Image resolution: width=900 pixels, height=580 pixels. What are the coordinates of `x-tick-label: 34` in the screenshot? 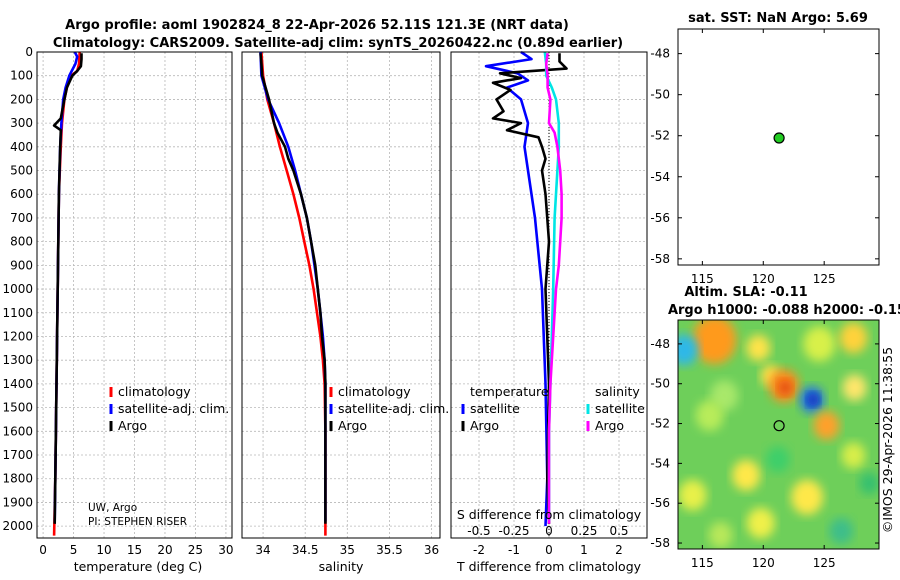 It's located at (262, 550).